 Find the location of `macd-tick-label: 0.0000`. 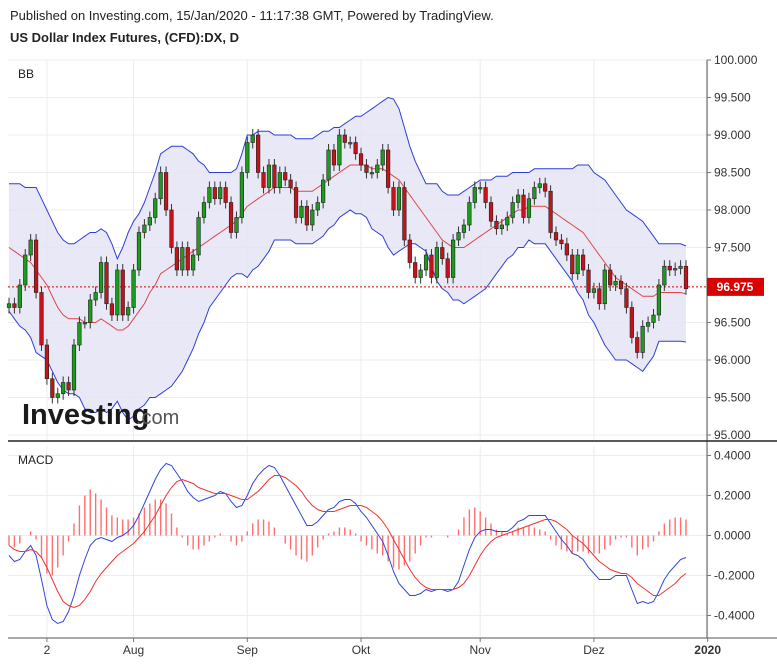

macd-tick-label: 0.0000 is located at coordinates (732, 536).